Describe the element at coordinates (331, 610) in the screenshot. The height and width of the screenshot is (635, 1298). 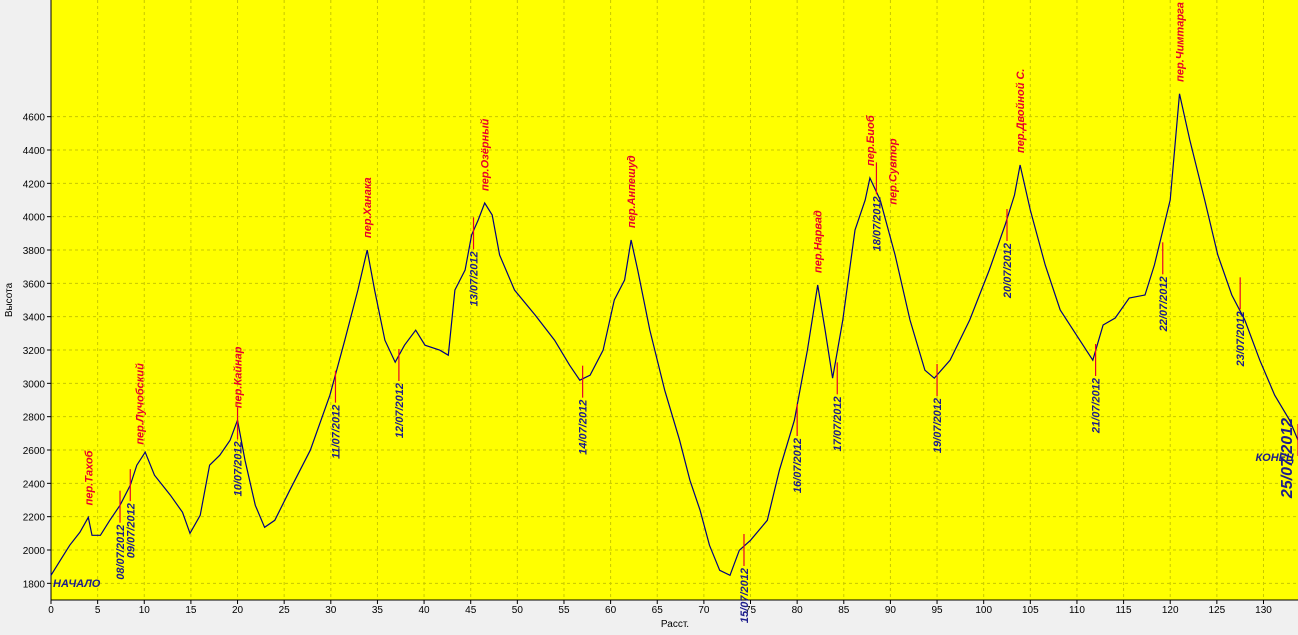
I see `x-tick-label: 30` at that location.